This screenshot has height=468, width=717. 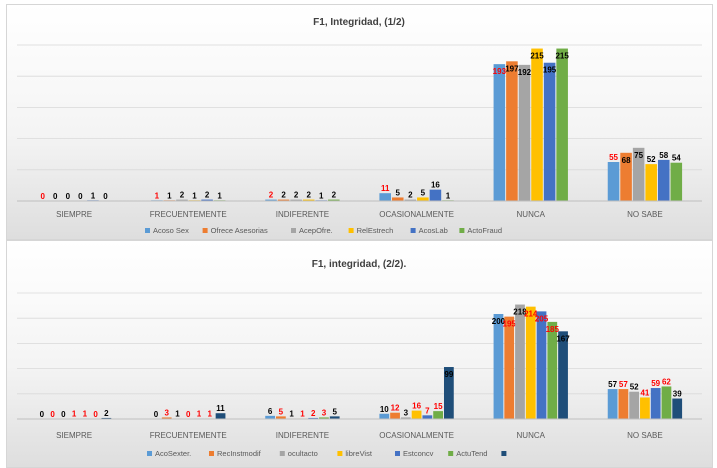 What do you see at coordinates (655, 383) in the screenshot?
I see `data-label: 59` at bounding box center [655, 383].